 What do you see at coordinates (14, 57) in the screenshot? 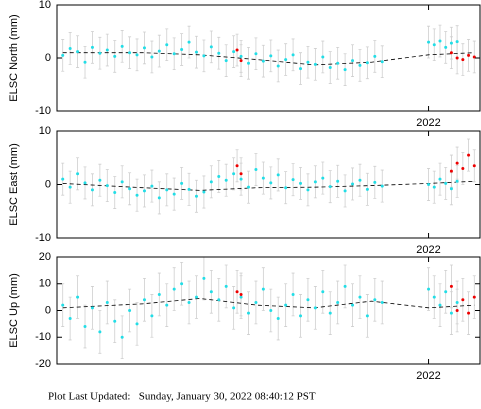
I see `y-axis-label: ELSC North (mm)` at bounding box center [14, 57].